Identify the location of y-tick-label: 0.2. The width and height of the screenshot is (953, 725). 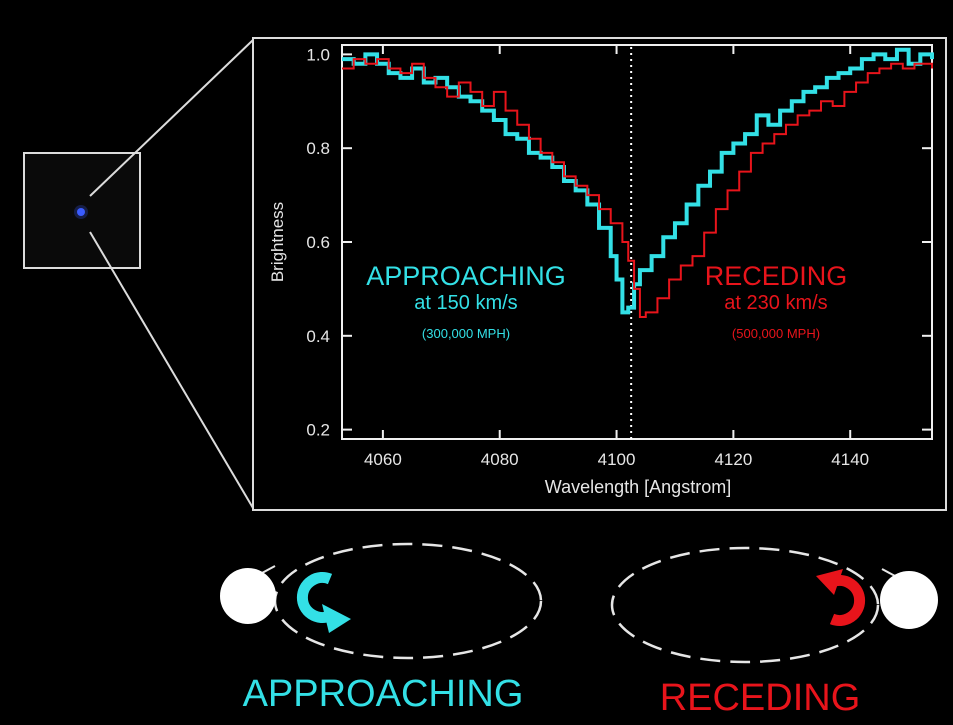
(318, 430).